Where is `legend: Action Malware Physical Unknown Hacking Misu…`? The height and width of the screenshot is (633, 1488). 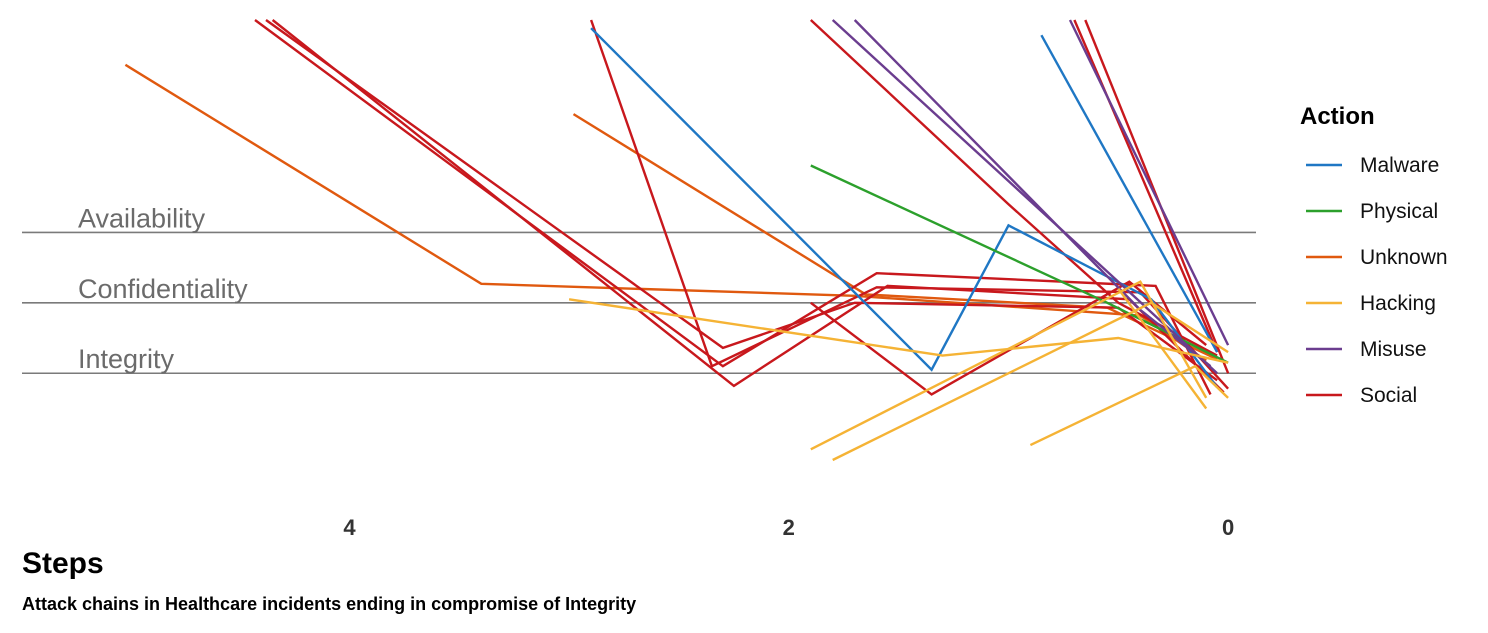
legend: Action Malware Physical Unknown Hacking Misu… is located at coordinates (1374, 255).